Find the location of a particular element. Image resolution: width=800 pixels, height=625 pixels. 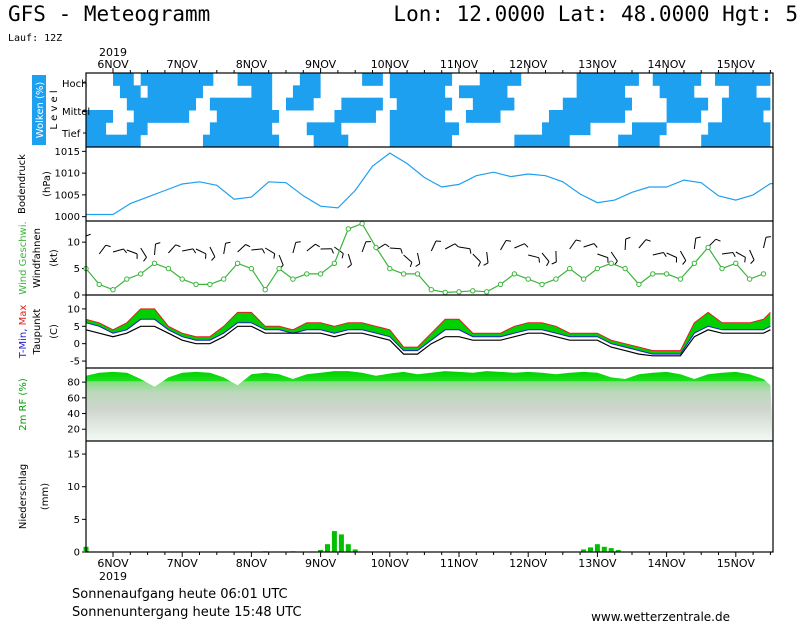

pressure-tick-label: 1015 is located at coordinates (67, 152).